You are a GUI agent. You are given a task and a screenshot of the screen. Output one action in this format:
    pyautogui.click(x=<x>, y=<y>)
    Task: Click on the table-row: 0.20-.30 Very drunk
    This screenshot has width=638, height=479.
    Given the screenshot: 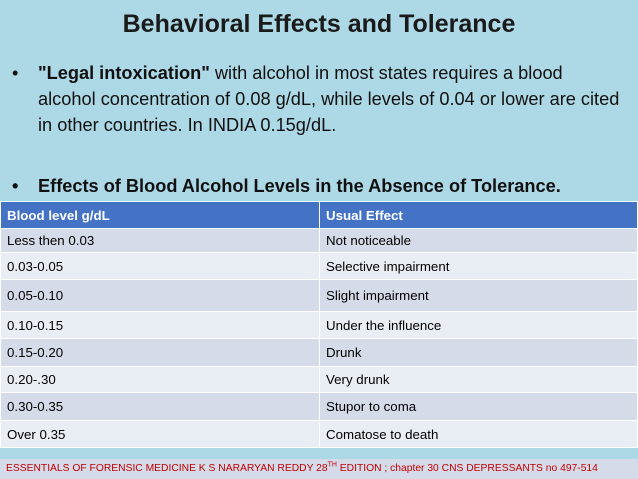 What is the action you would take?
    pyautogui.click(x=319, y=379)
    